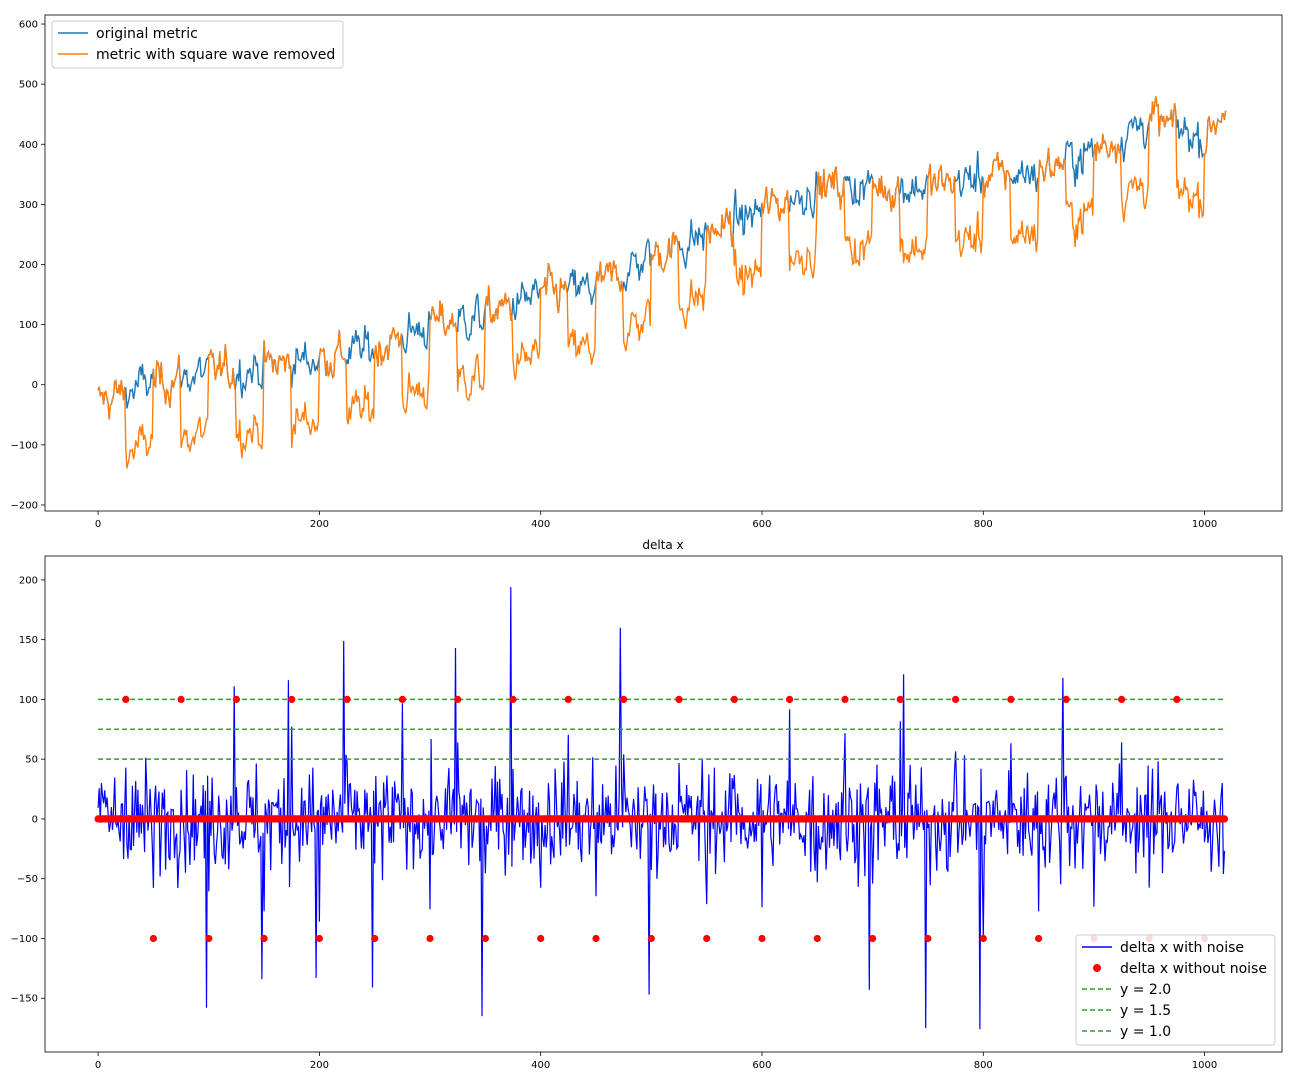  What do you see at coordinates (24, 939) in the screenshot?
I see `bottom-ytick-label: −100` at bounding box center [24, 939].